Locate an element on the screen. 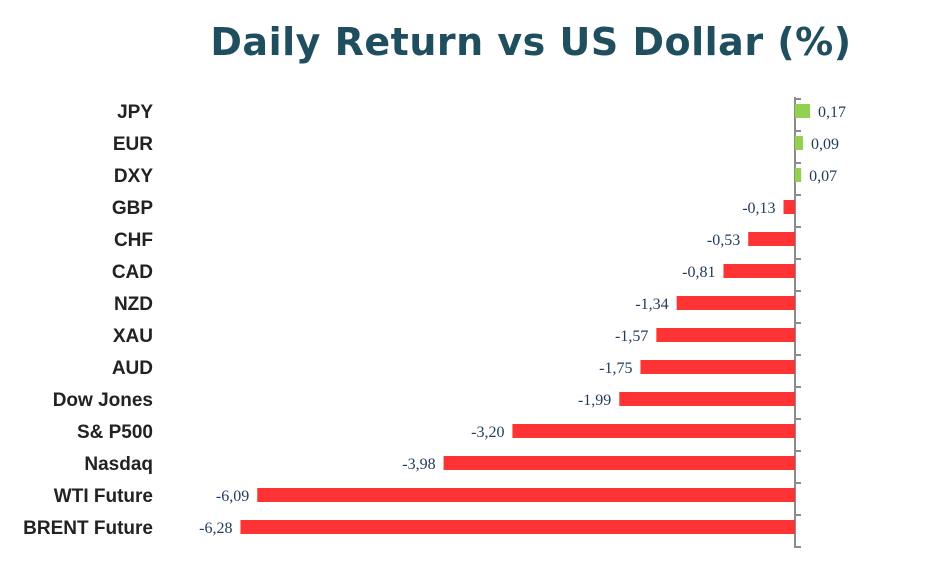  data-label: -0,81 is located at coordinates (698, 272).